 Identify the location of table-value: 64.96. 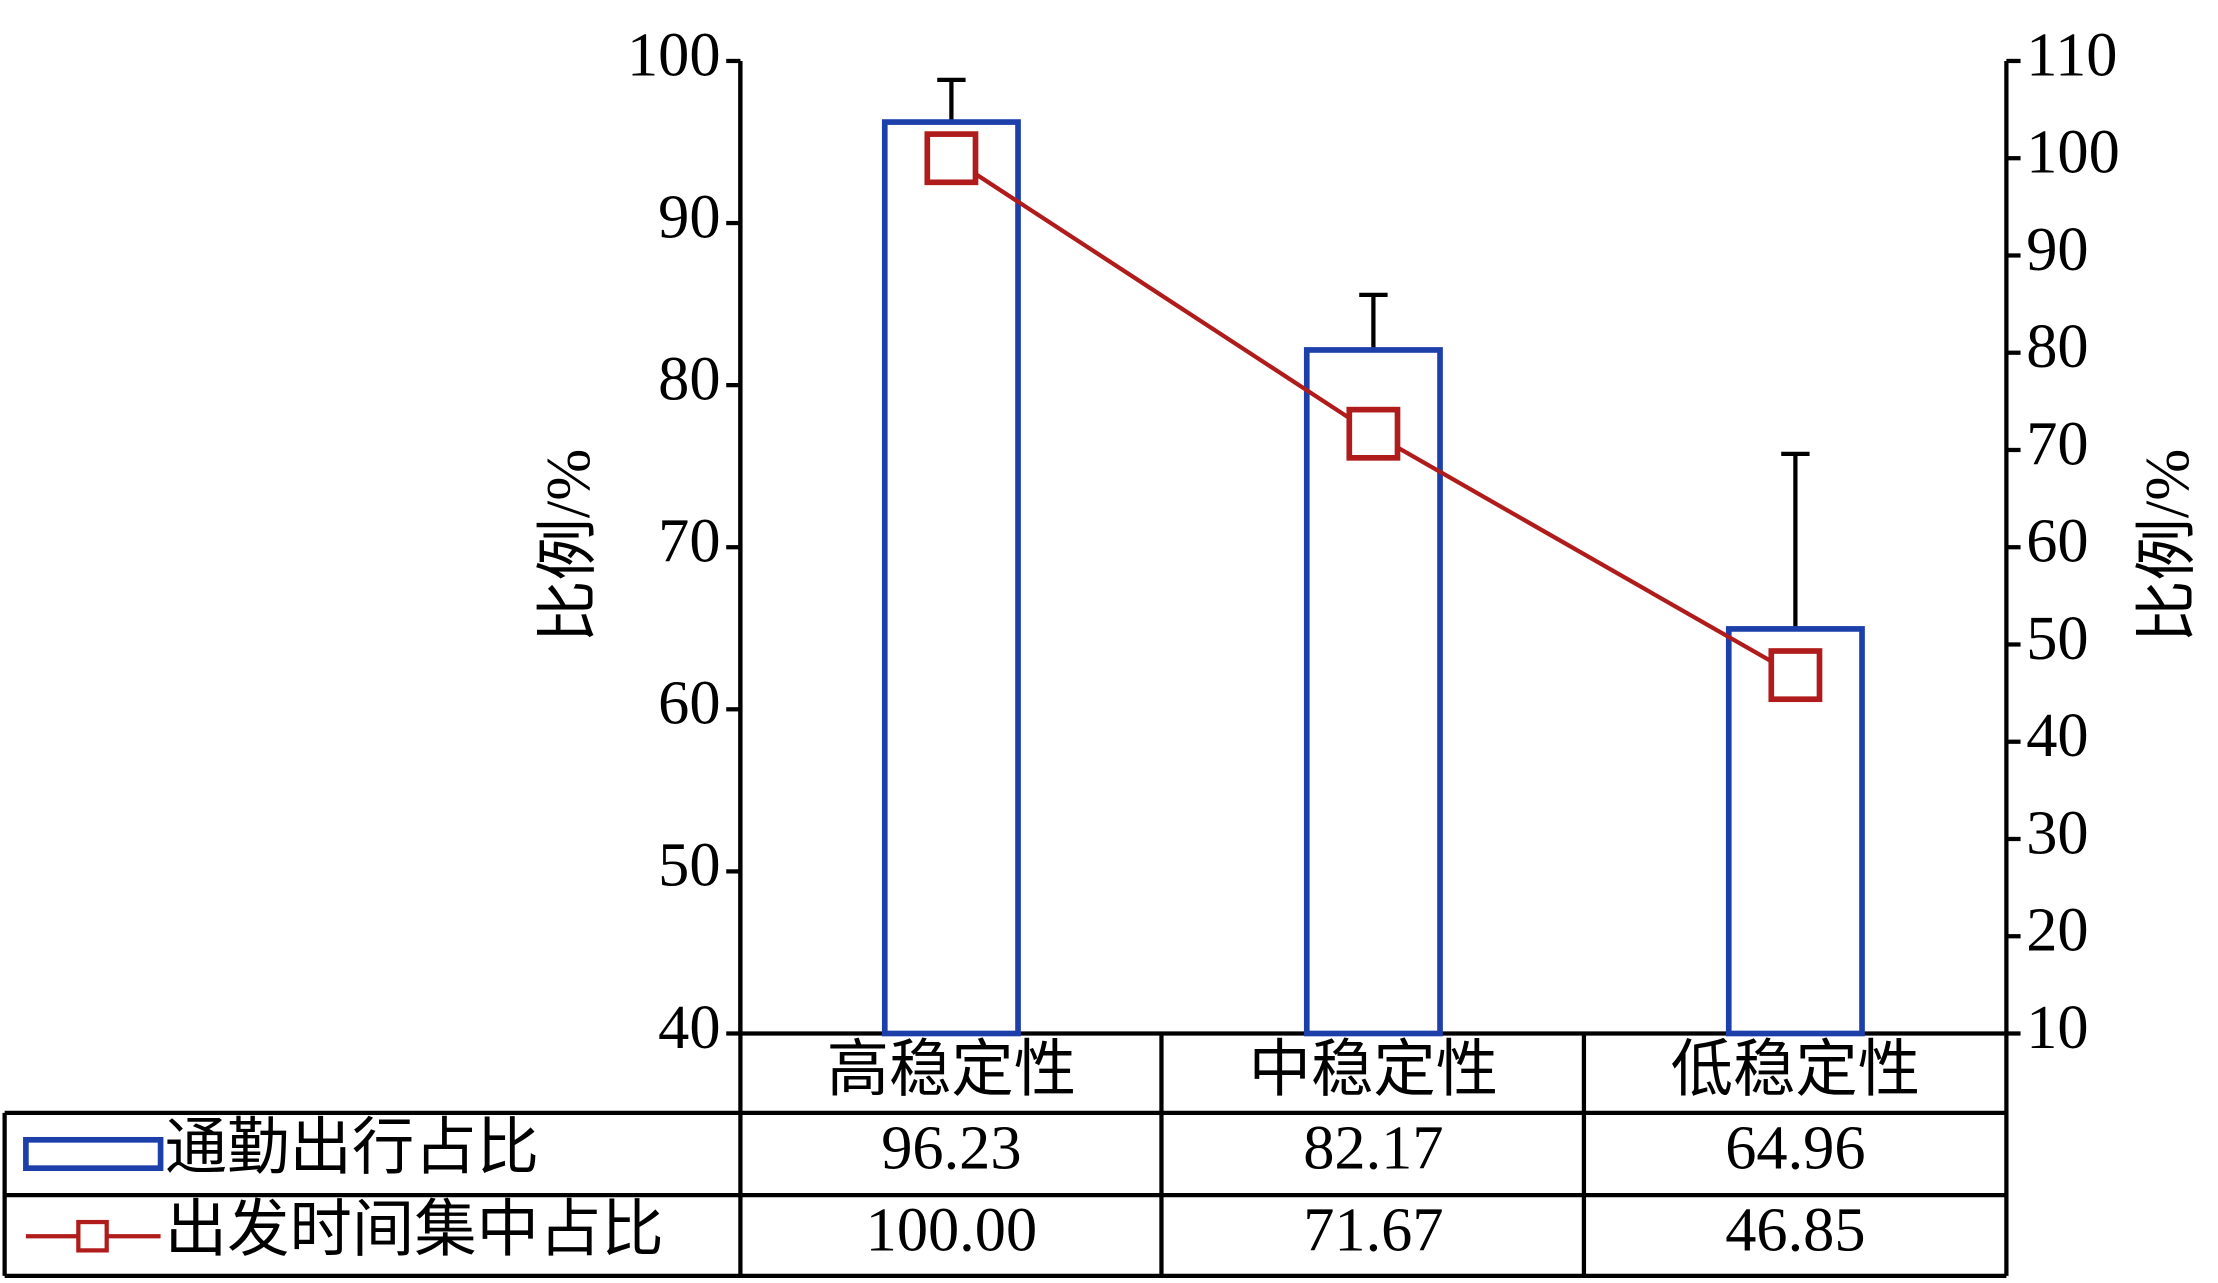
(1795, 1147).